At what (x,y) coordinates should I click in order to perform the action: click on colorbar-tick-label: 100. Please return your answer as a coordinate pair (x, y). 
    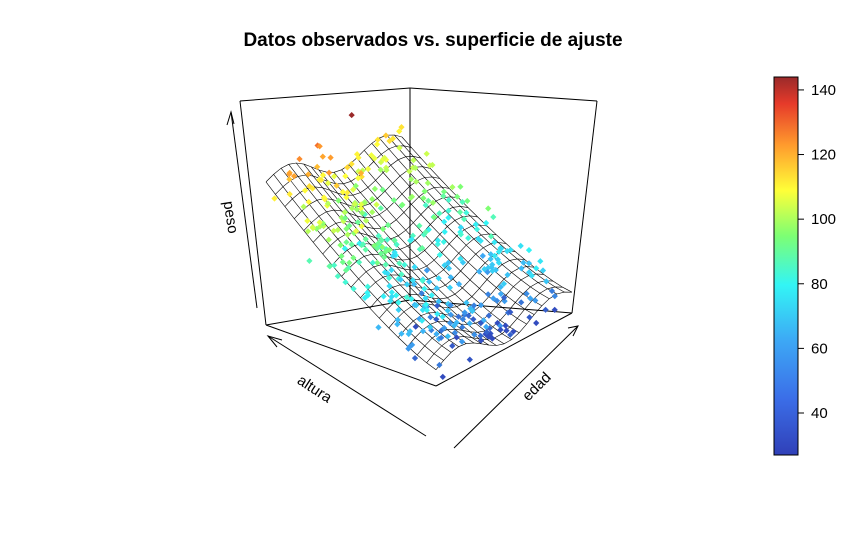
    Looking at the image, I should click on (823, 219).